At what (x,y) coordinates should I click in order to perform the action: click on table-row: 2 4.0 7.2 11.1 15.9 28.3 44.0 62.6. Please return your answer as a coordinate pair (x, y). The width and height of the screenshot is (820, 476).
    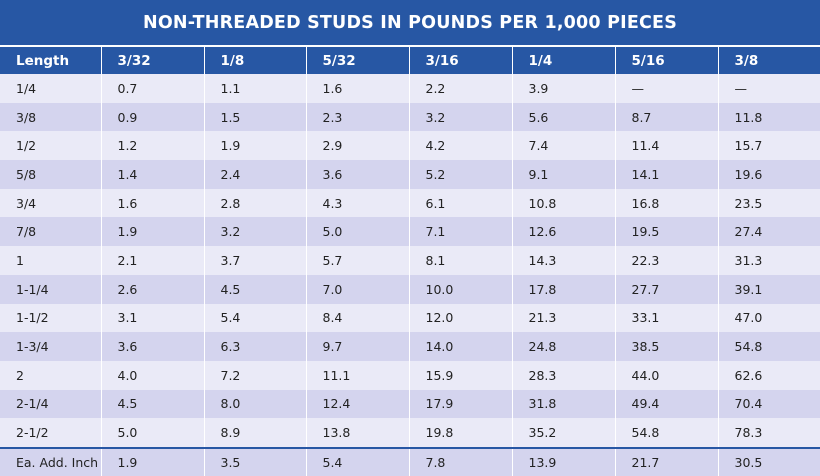
    Looking at the image, I should click on (410, 375).